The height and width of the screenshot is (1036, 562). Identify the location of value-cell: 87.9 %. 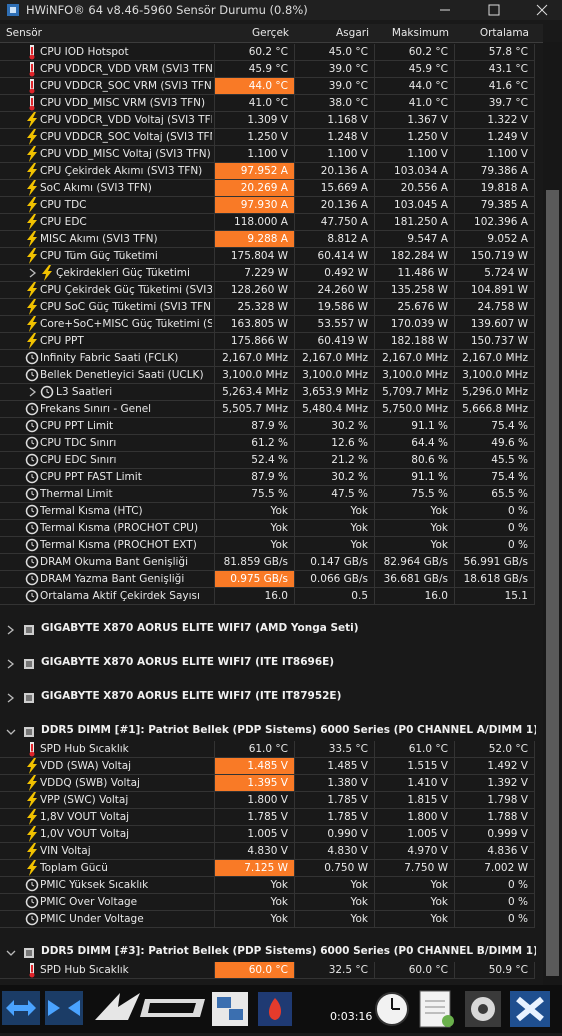
(255, 426).